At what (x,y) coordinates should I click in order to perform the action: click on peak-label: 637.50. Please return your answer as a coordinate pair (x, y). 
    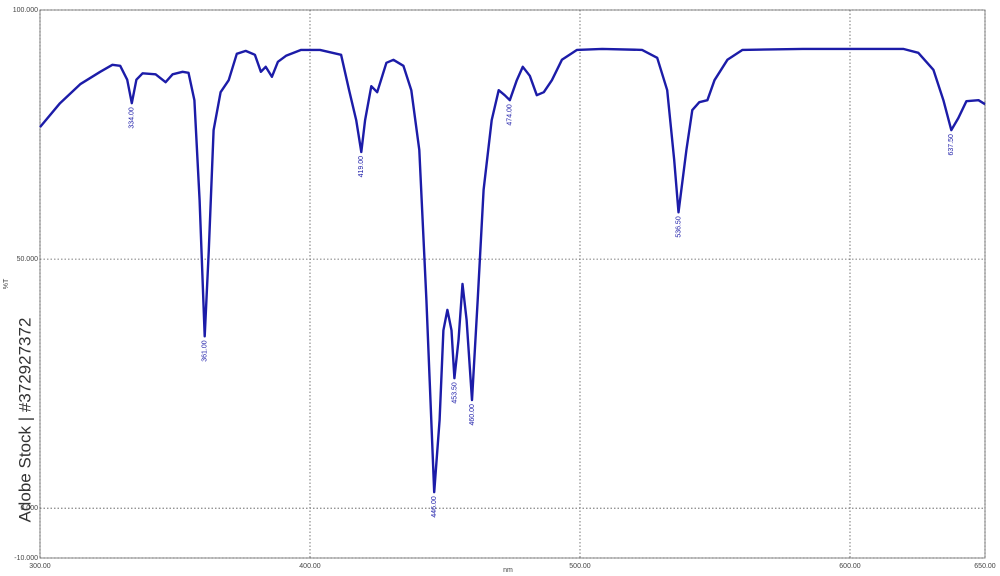
    Looking at the image, I should click on (951, 145).